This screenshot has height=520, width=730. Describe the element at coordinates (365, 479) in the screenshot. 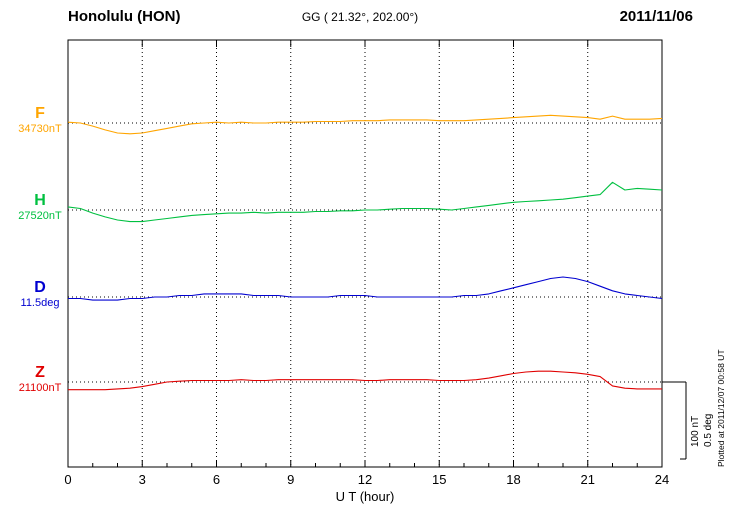

I see `x-tick-label: 12` at that location.